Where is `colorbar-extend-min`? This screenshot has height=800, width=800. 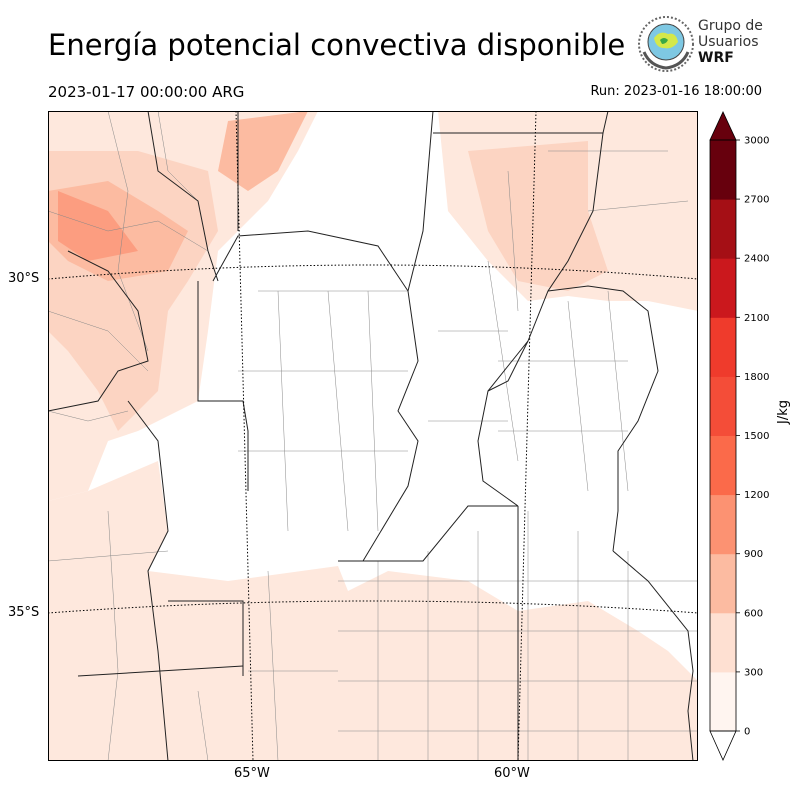
colorbar-extend-min is located at coordinates (723, 745).